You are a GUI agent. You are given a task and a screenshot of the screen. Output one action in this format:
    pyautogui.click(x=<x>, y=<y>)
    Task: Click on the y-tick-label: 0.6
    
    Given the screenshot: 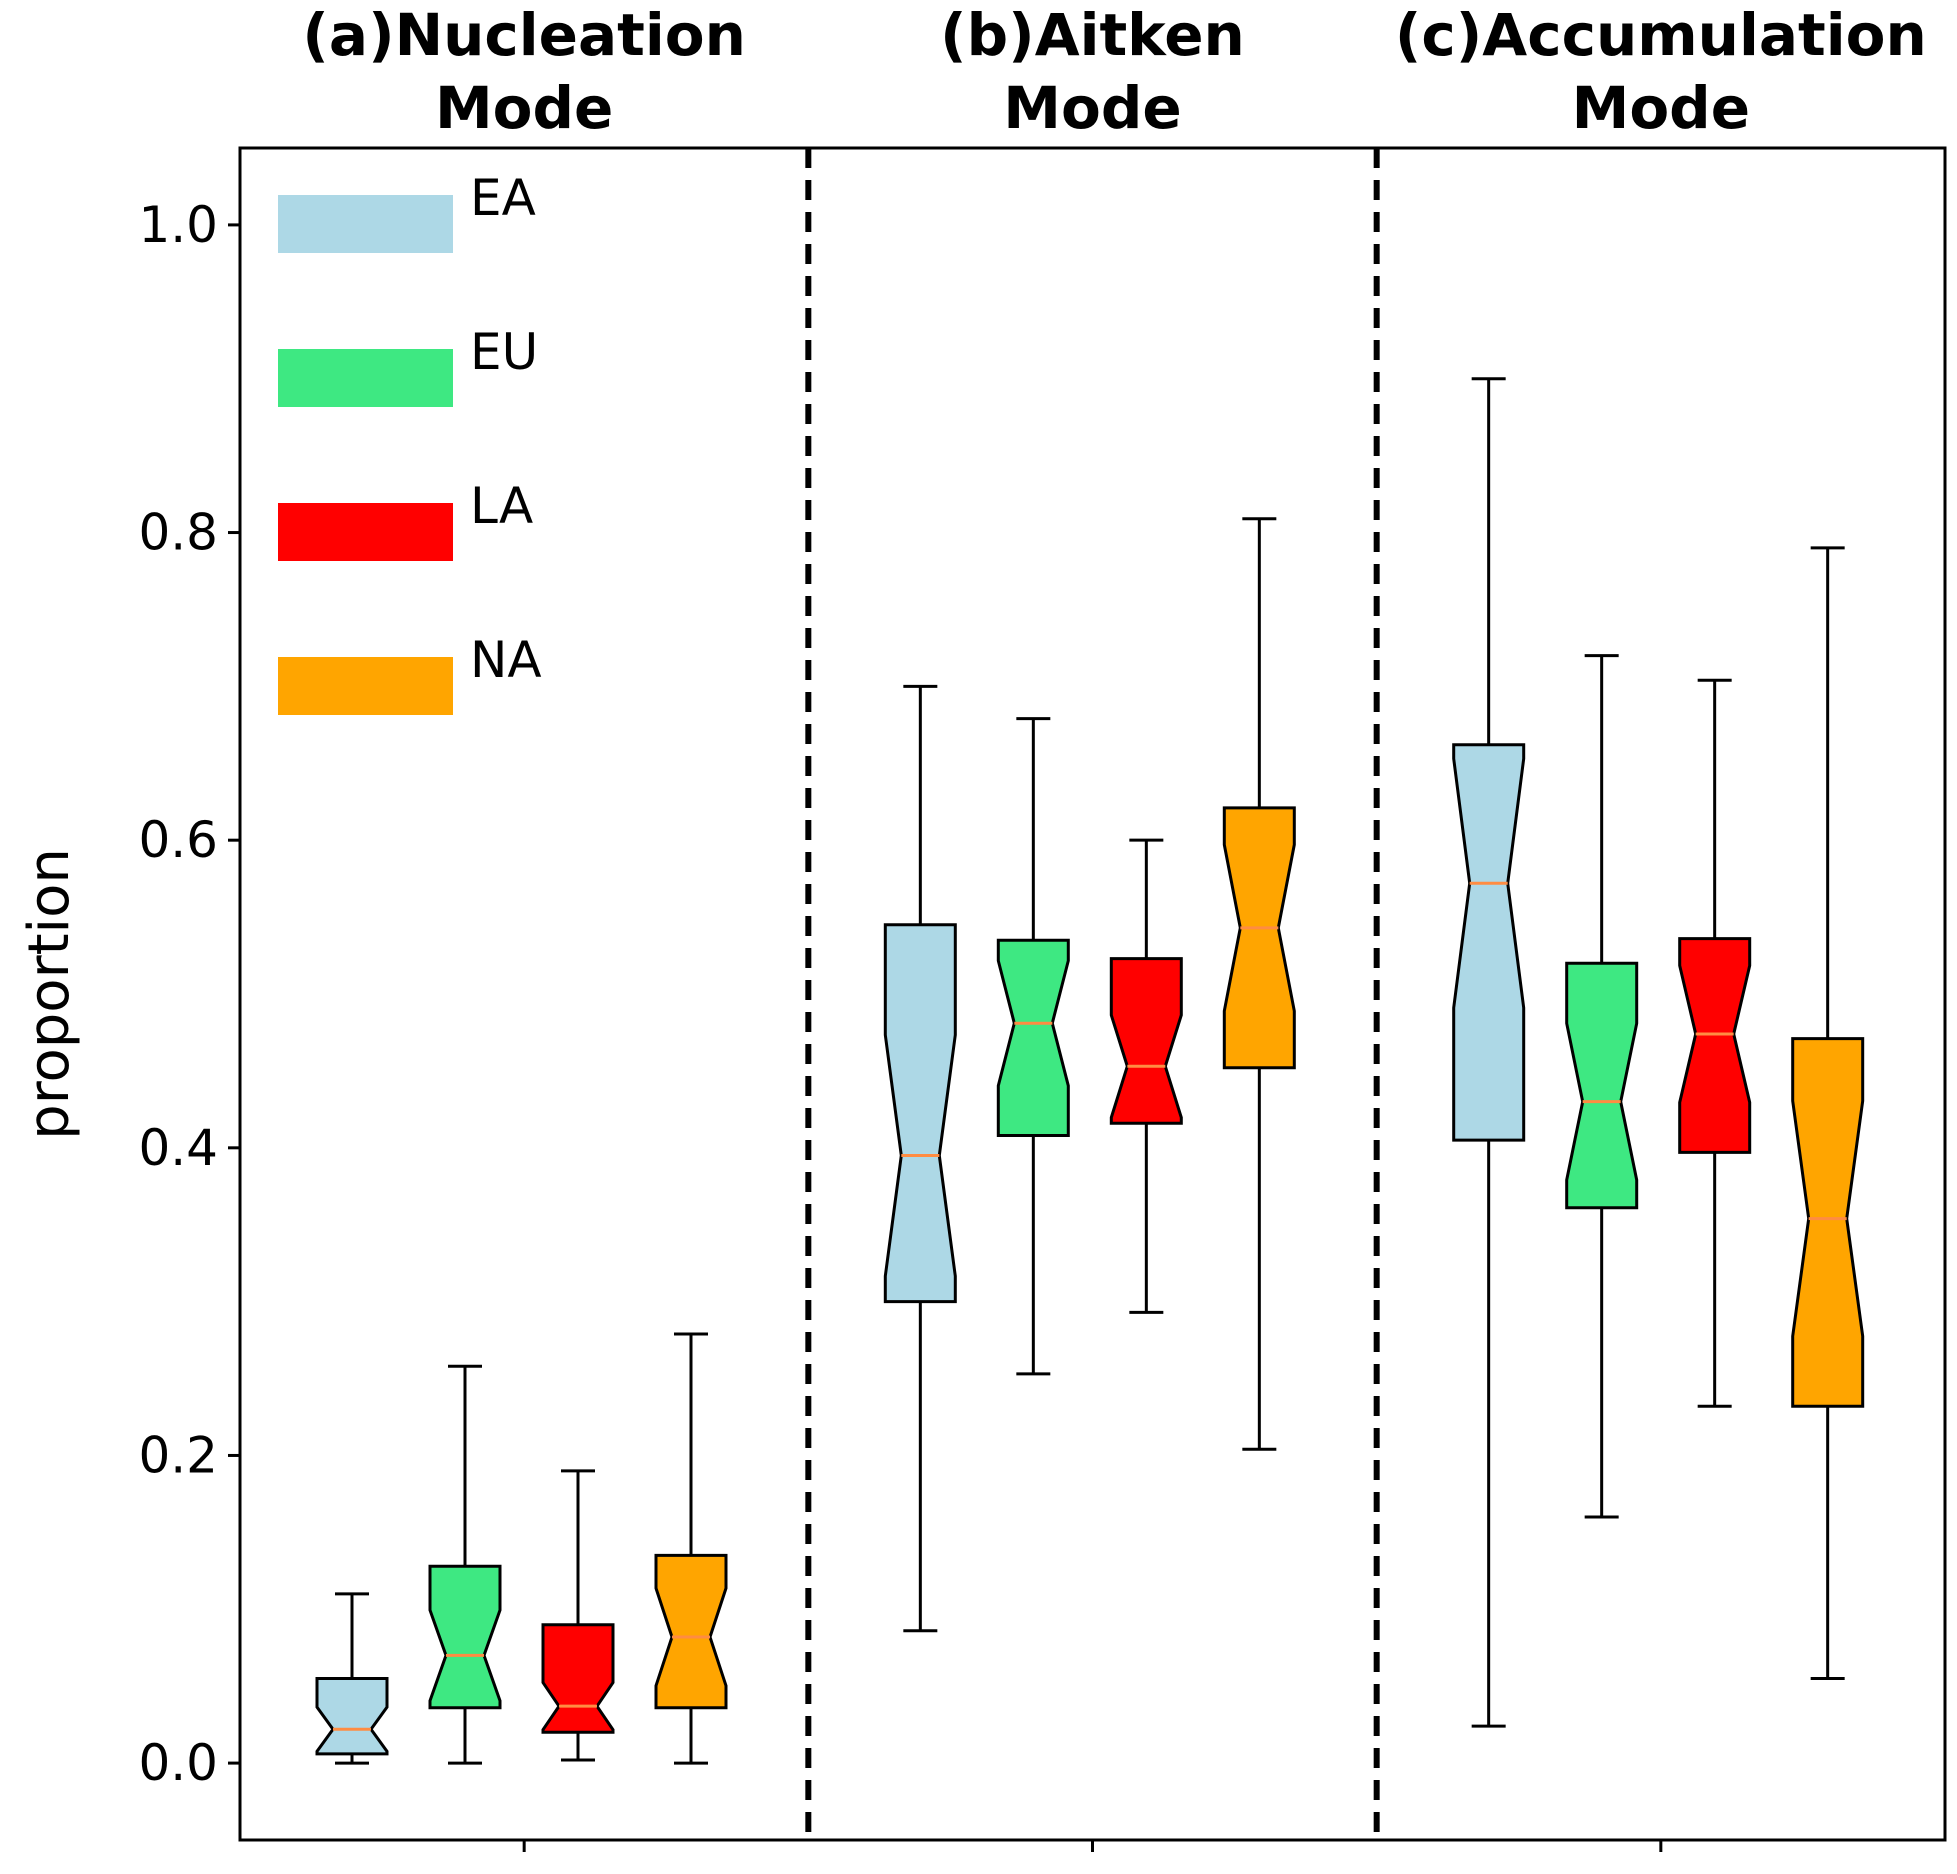 What is the action you would take?
    pyautogui.click(x=178, y=840)
    